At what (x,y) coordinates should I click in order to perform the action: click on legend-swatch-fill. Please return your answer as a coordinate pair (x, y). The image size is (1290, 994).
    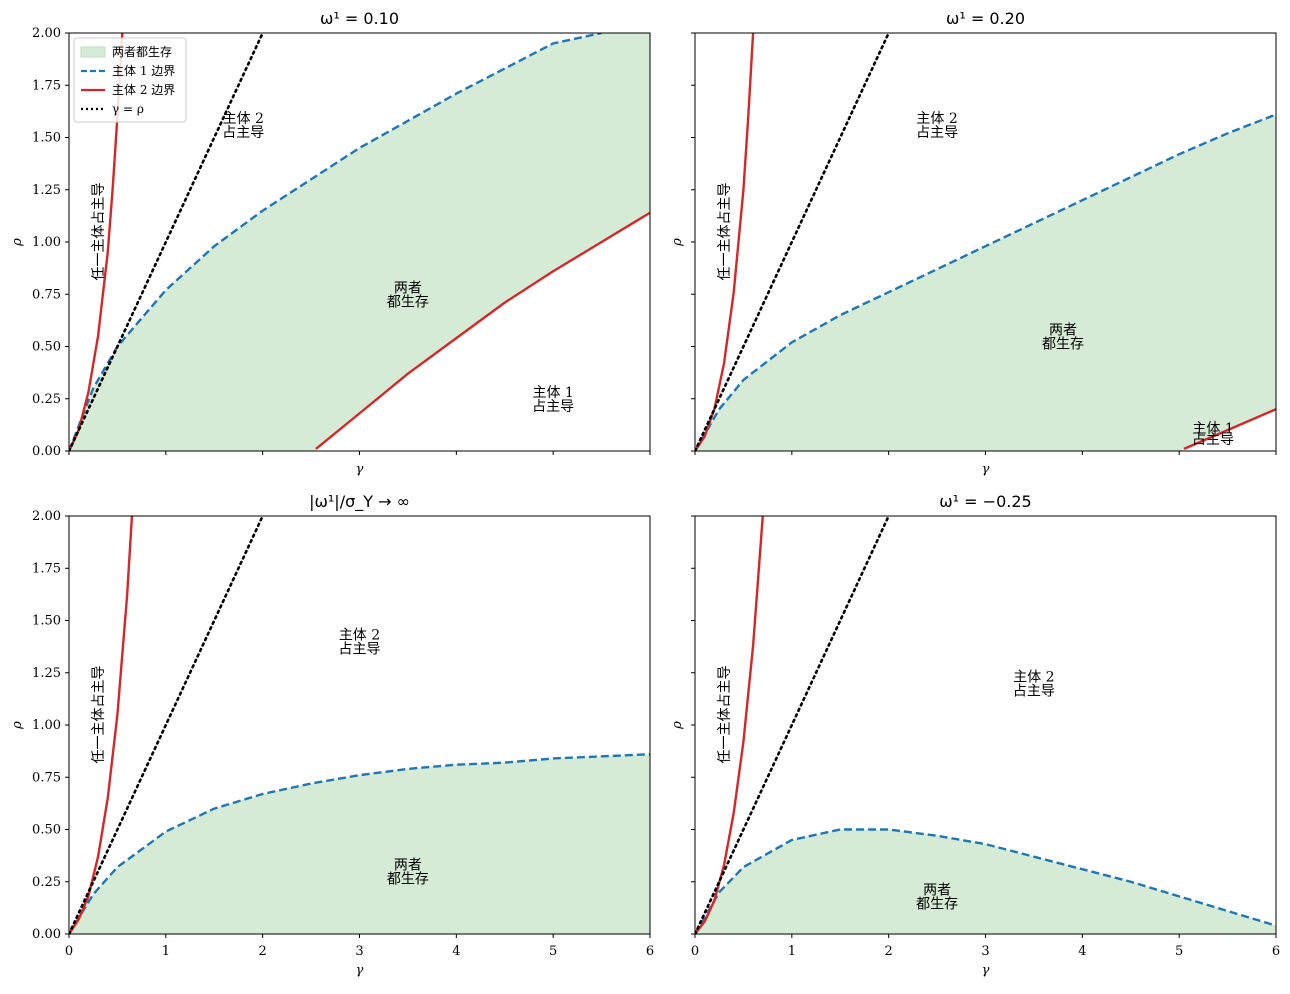
    Looking at the image, I should click on (93, 52).